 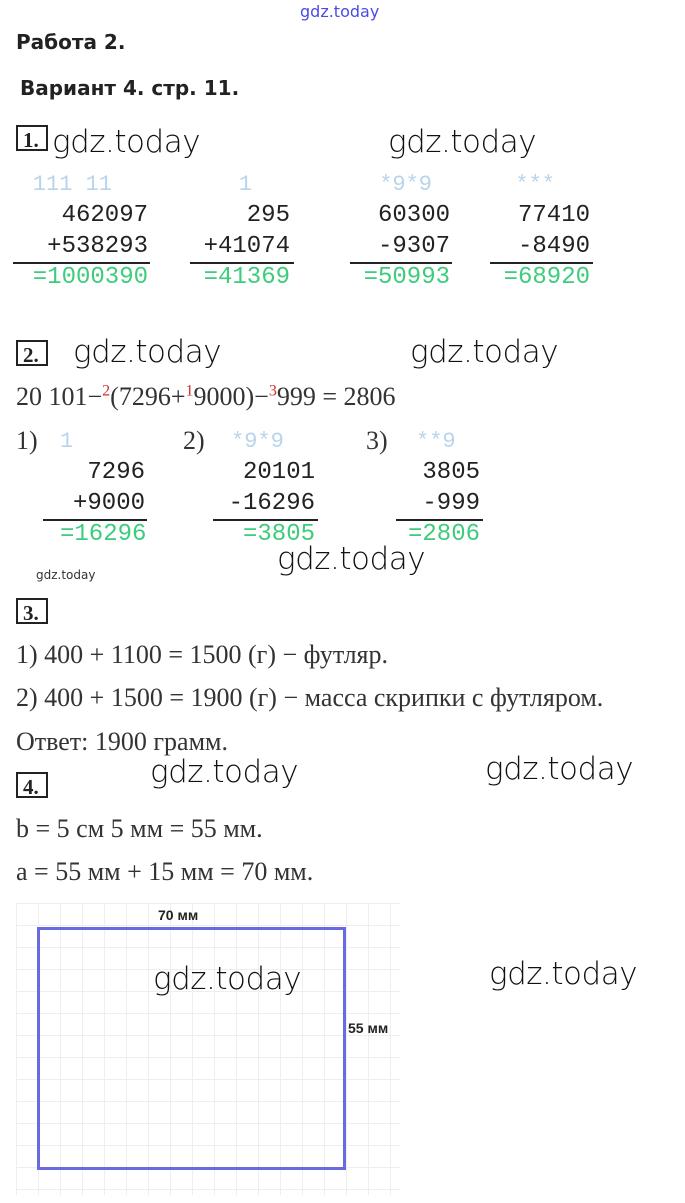 I want to click on operand: +538293, so click(x=97, y=246).